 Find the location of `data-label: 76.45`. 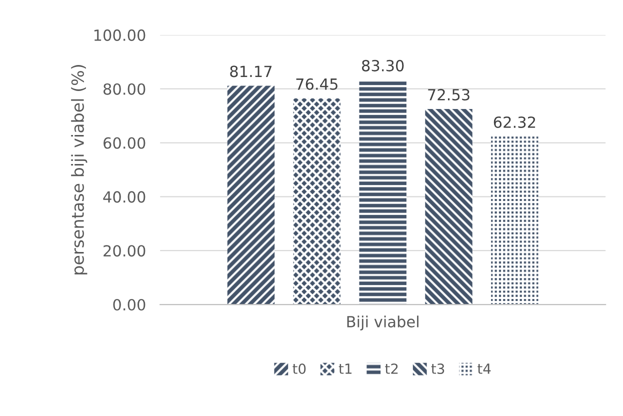

data-label: 76.45 is located at coordinates (317, 84).